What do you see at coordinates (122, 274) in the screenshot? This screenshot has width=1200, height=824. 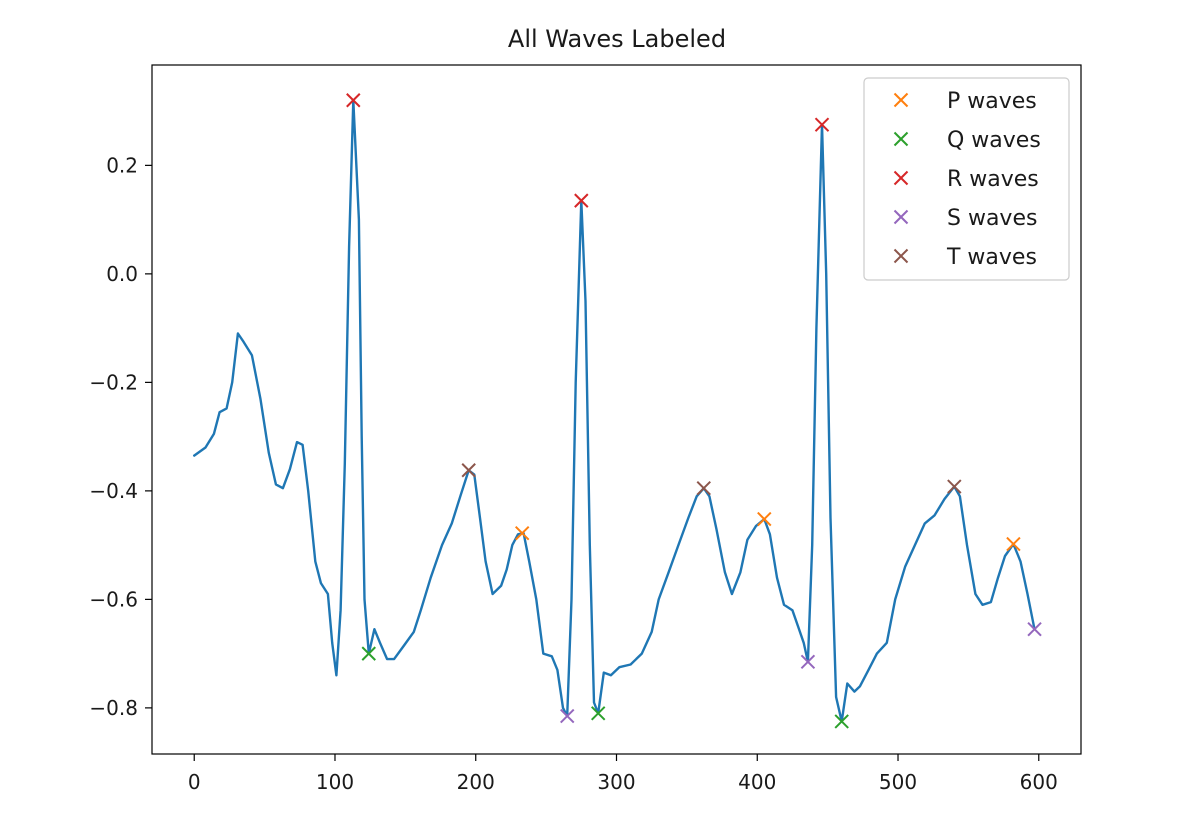 I see `y-tick-label: 0.0` at bounding box center [122, 274].